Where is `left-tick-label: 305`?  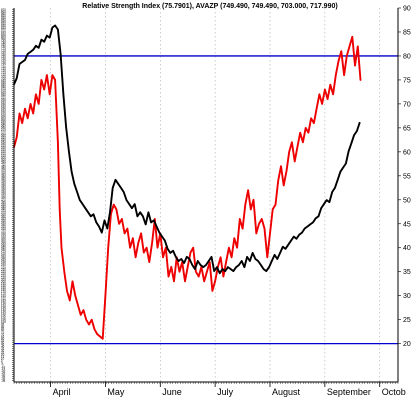 left-tick-label: 305 is located at coordinates (3, 239).